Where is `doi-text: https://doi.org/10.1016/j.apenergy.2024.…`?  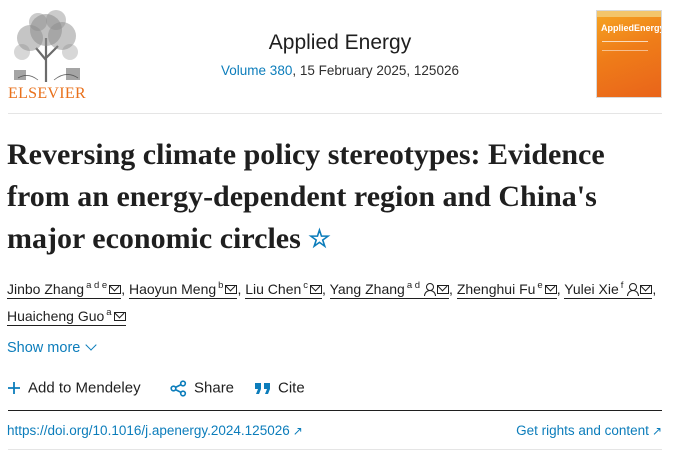
doi-text: https://doi.org/10.1016/j.apenergy.2024.… is located at coordinates (148, 430).